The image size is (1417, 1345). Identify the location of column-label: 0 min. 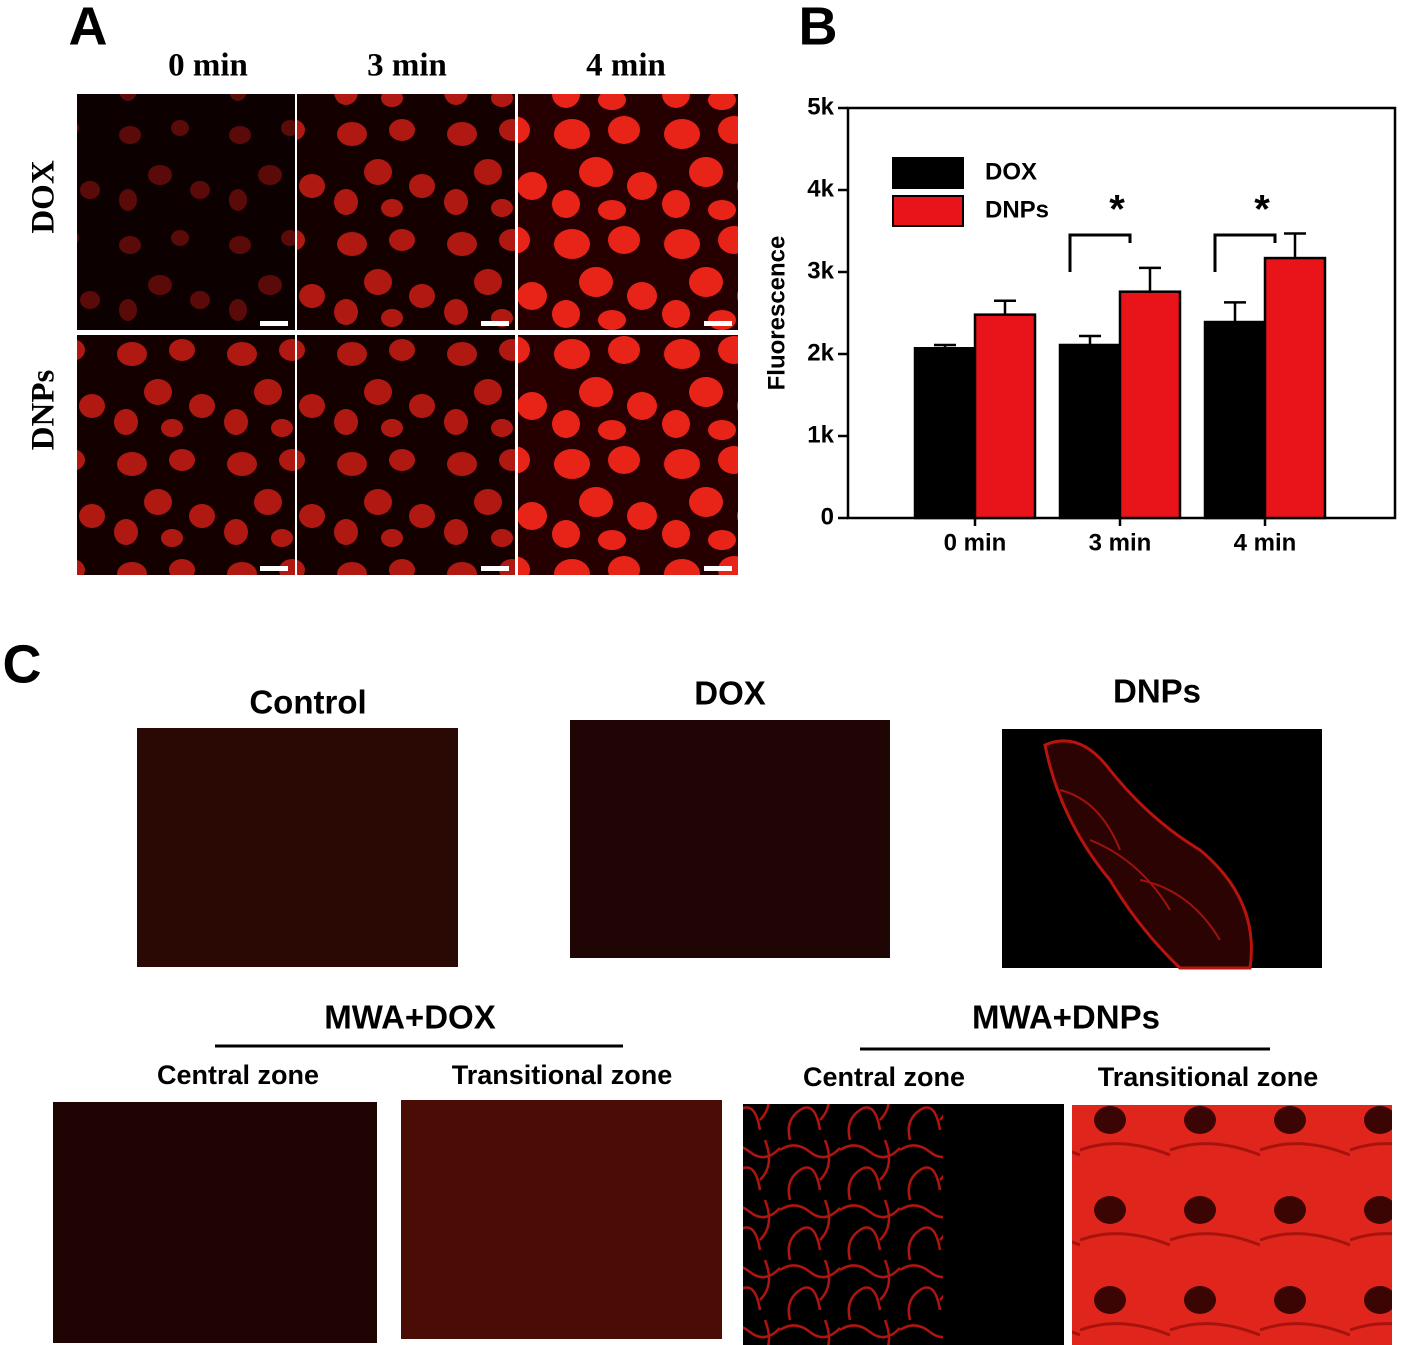
(208, 66).